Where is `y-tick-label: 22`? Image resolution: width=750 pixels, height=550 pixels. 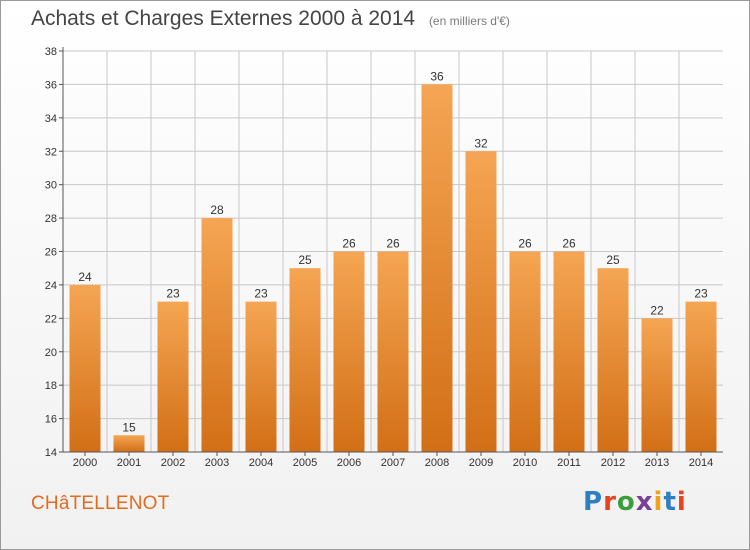
y-tick-label: 22 is located at coordinates (51, 319).